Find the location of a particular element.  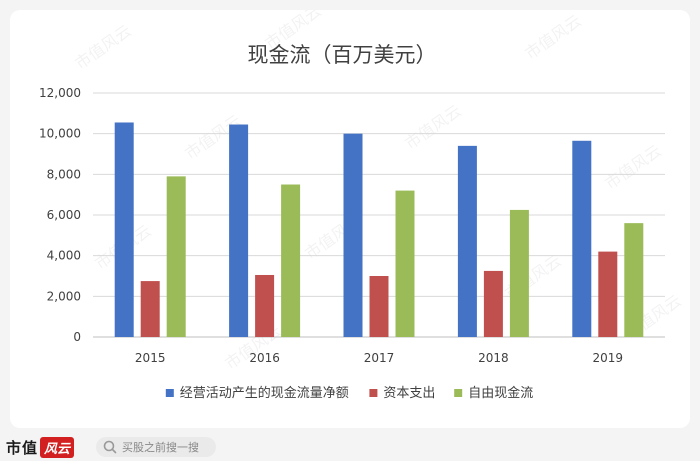

y-axis-ticks: 0 2,000 4,000 6,000 8,000 10,000 12,000 is located at coordinates (60, 215).